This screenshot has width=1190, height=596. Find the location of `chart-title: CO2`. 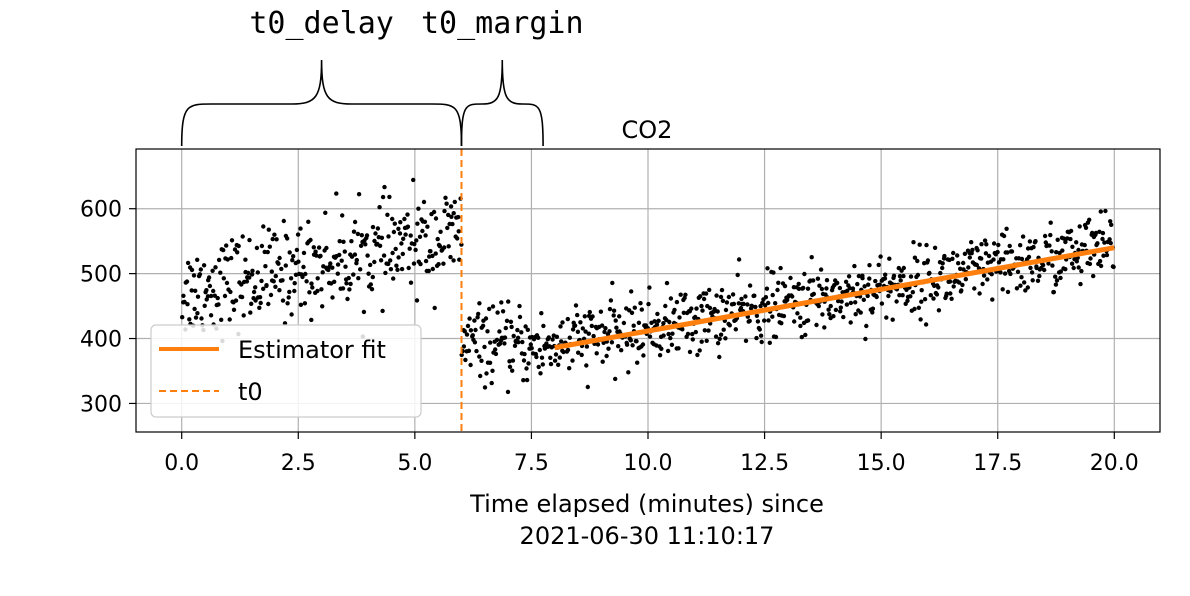

chart-title: CO2 is located at coordinates (647, 130).